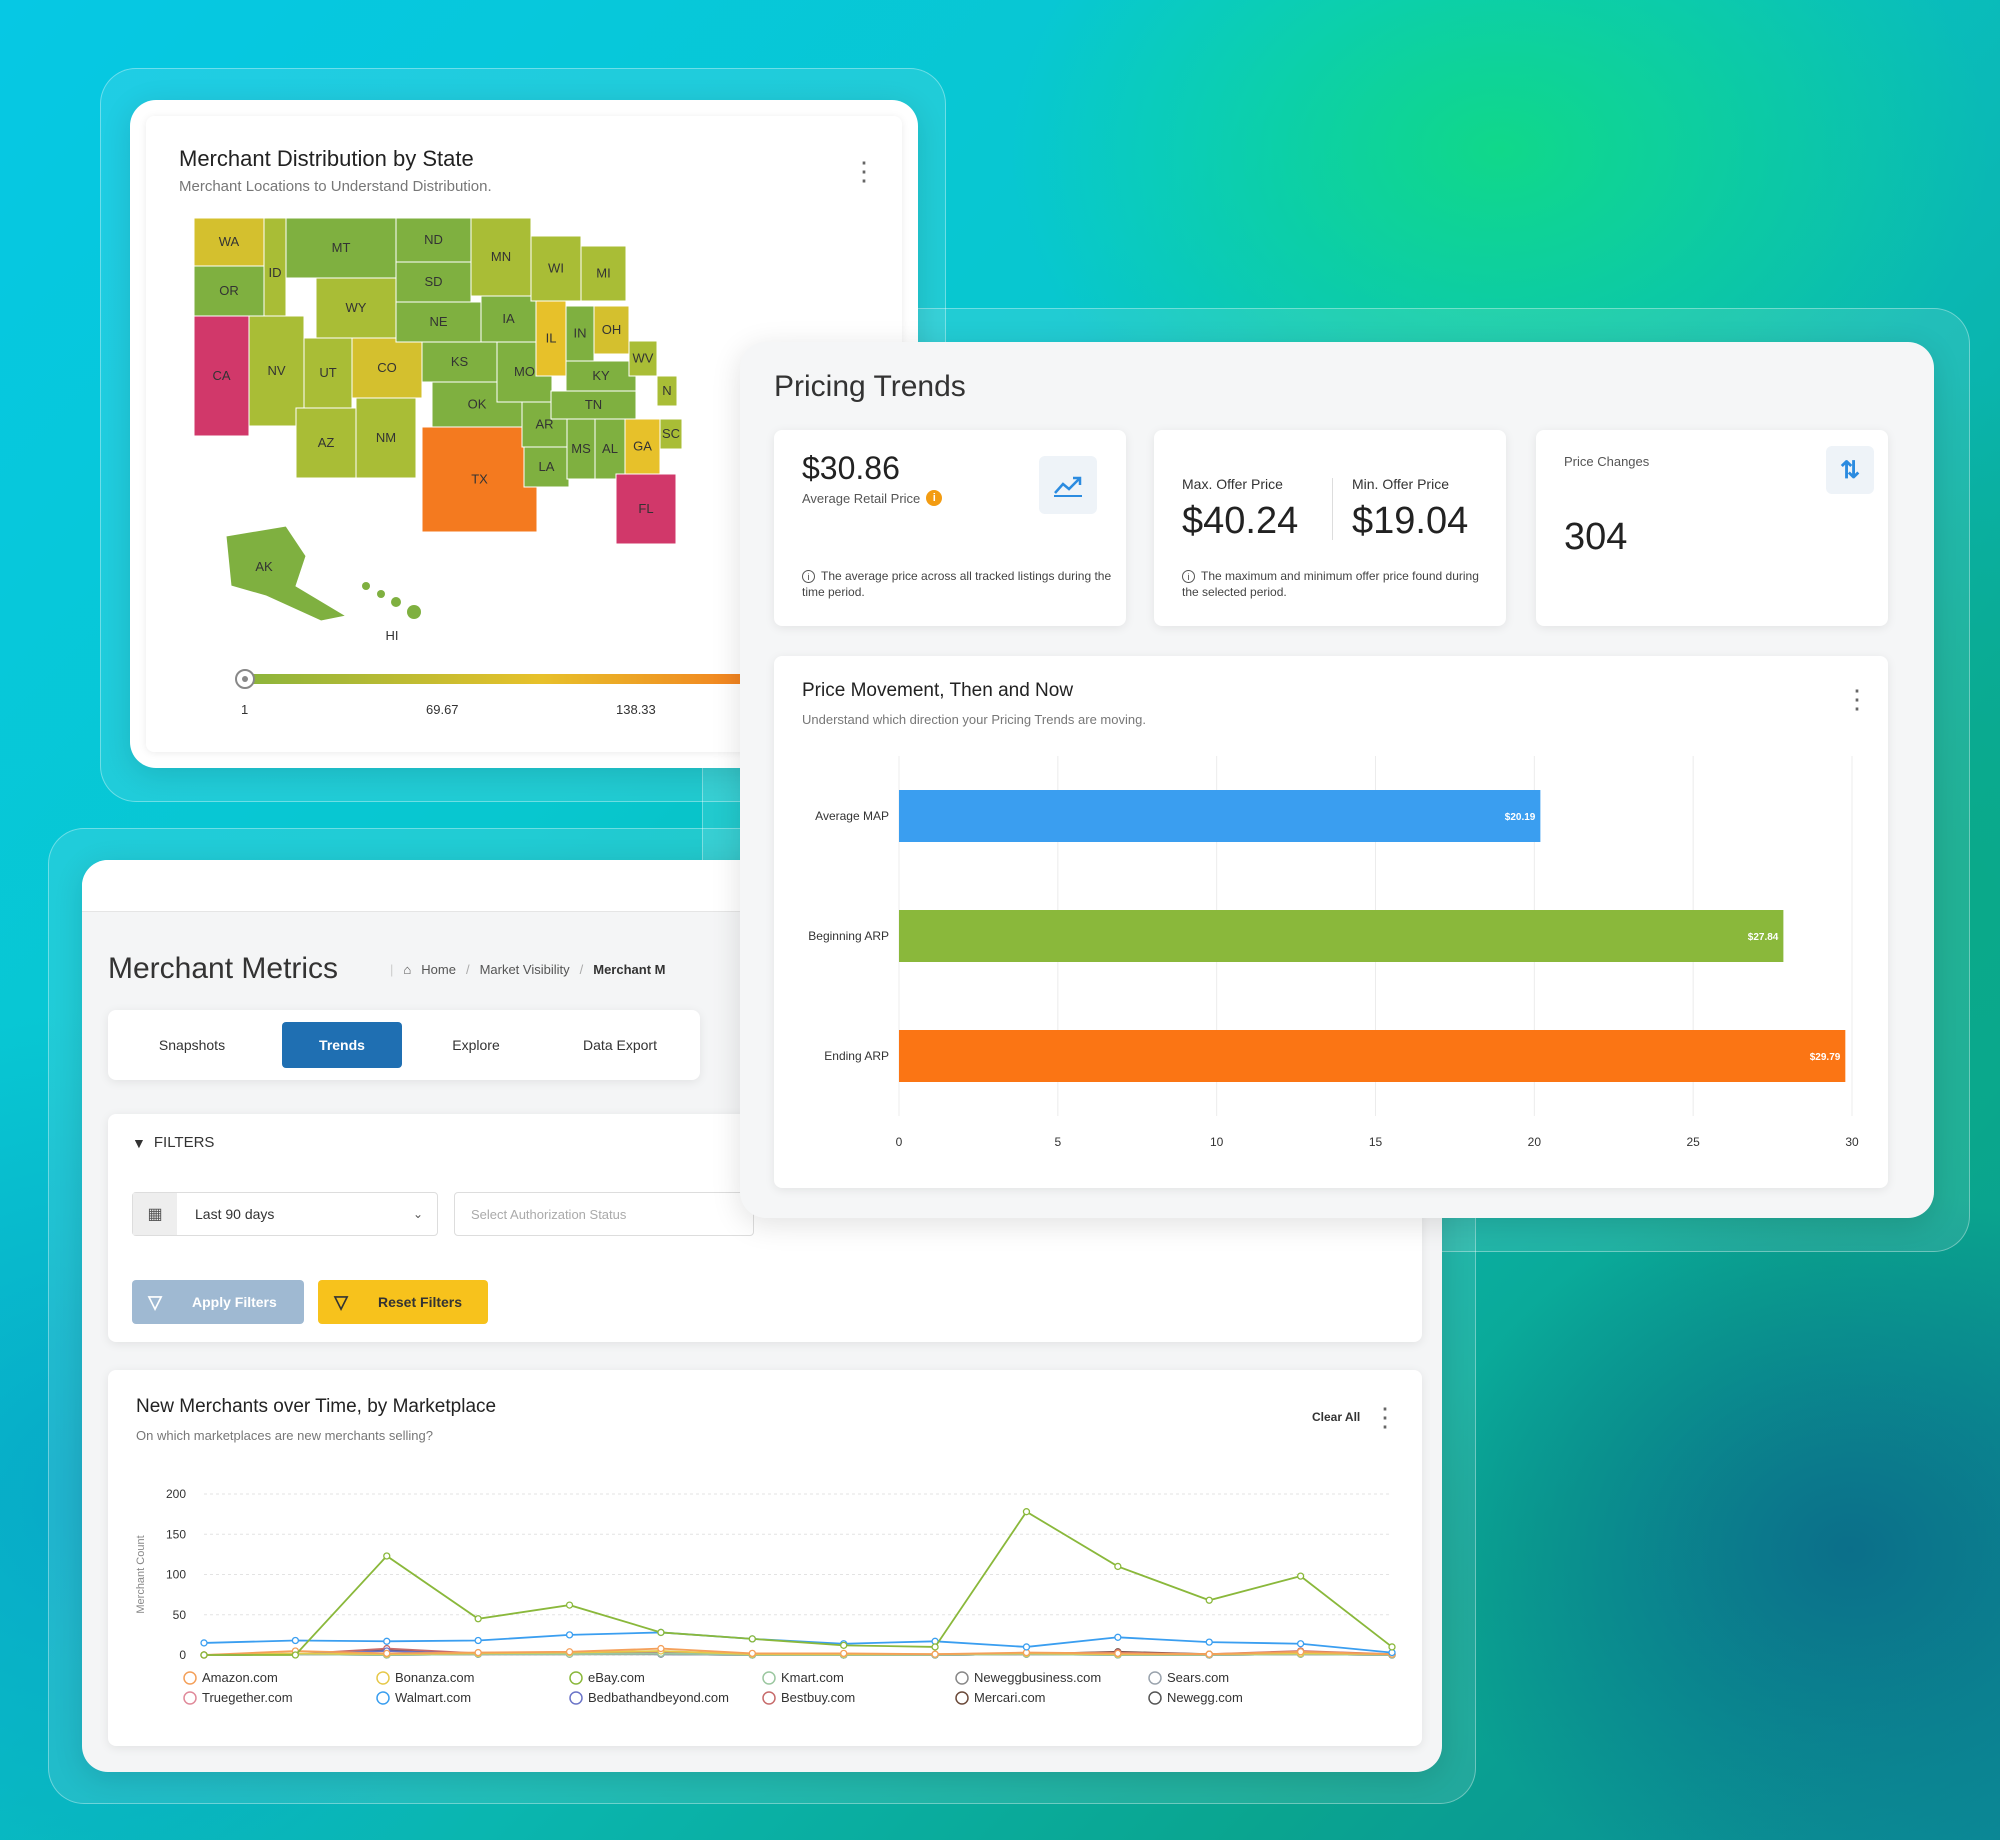 The height and width of the screenshot is (1840, 2000). Describe the element at coordinates (551, 338) in the screenshot. I see `state-il` at that location.